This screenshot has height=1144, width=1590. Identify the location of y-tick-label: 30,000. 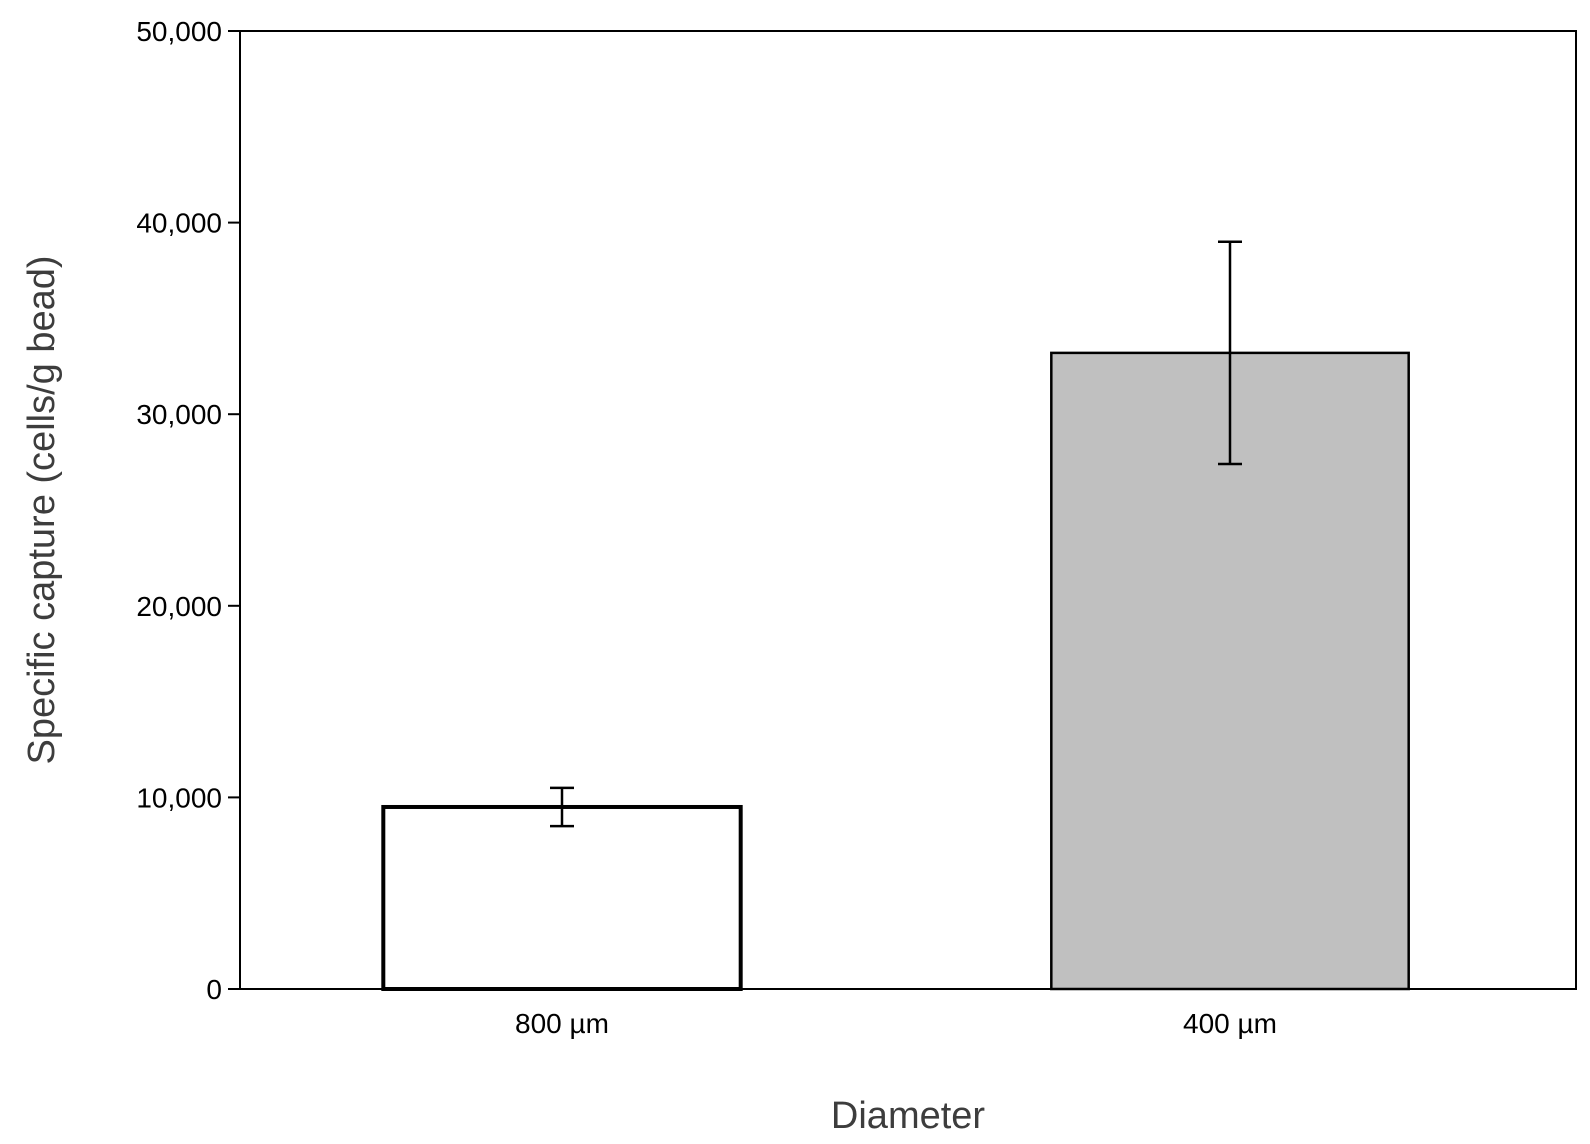
(179, 414).